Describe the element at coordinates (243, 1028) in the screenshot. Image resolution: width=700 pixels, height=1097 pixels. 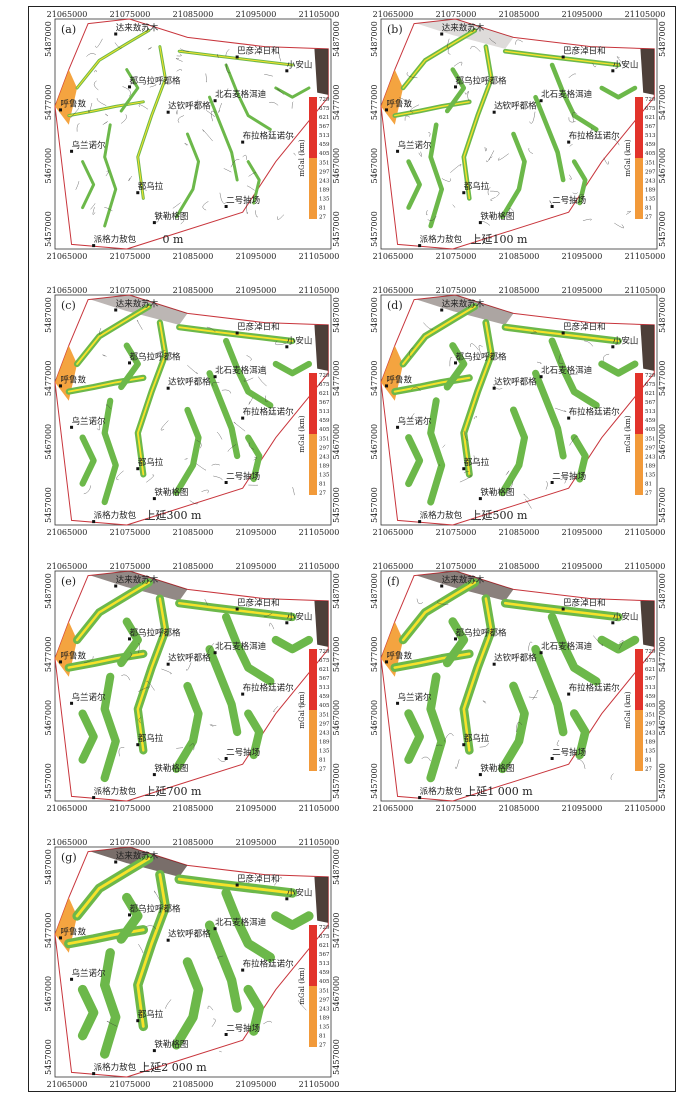
I see `place-label: 二号抽场` at that location.